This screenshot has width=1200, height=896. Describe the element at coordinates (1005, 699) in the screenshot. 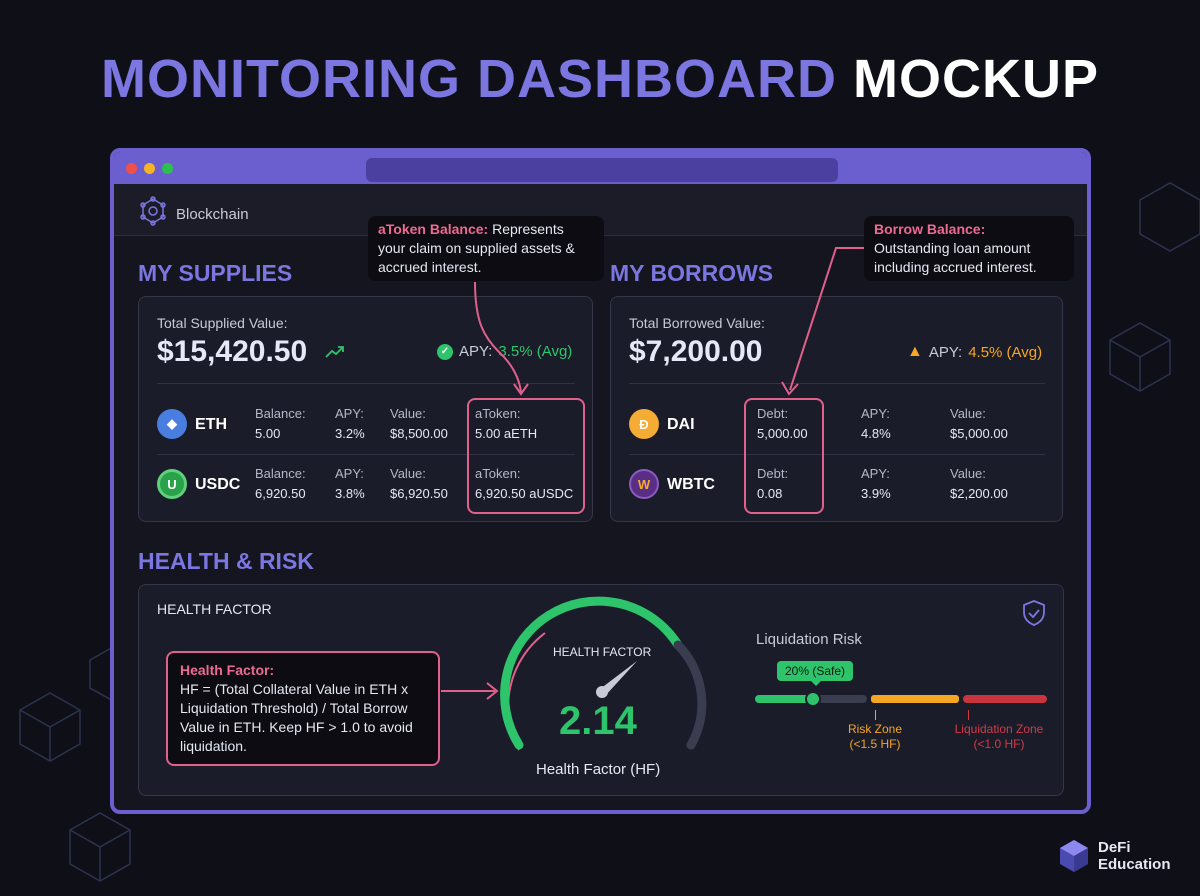

I see `liquidation-zone-segment` at that location.